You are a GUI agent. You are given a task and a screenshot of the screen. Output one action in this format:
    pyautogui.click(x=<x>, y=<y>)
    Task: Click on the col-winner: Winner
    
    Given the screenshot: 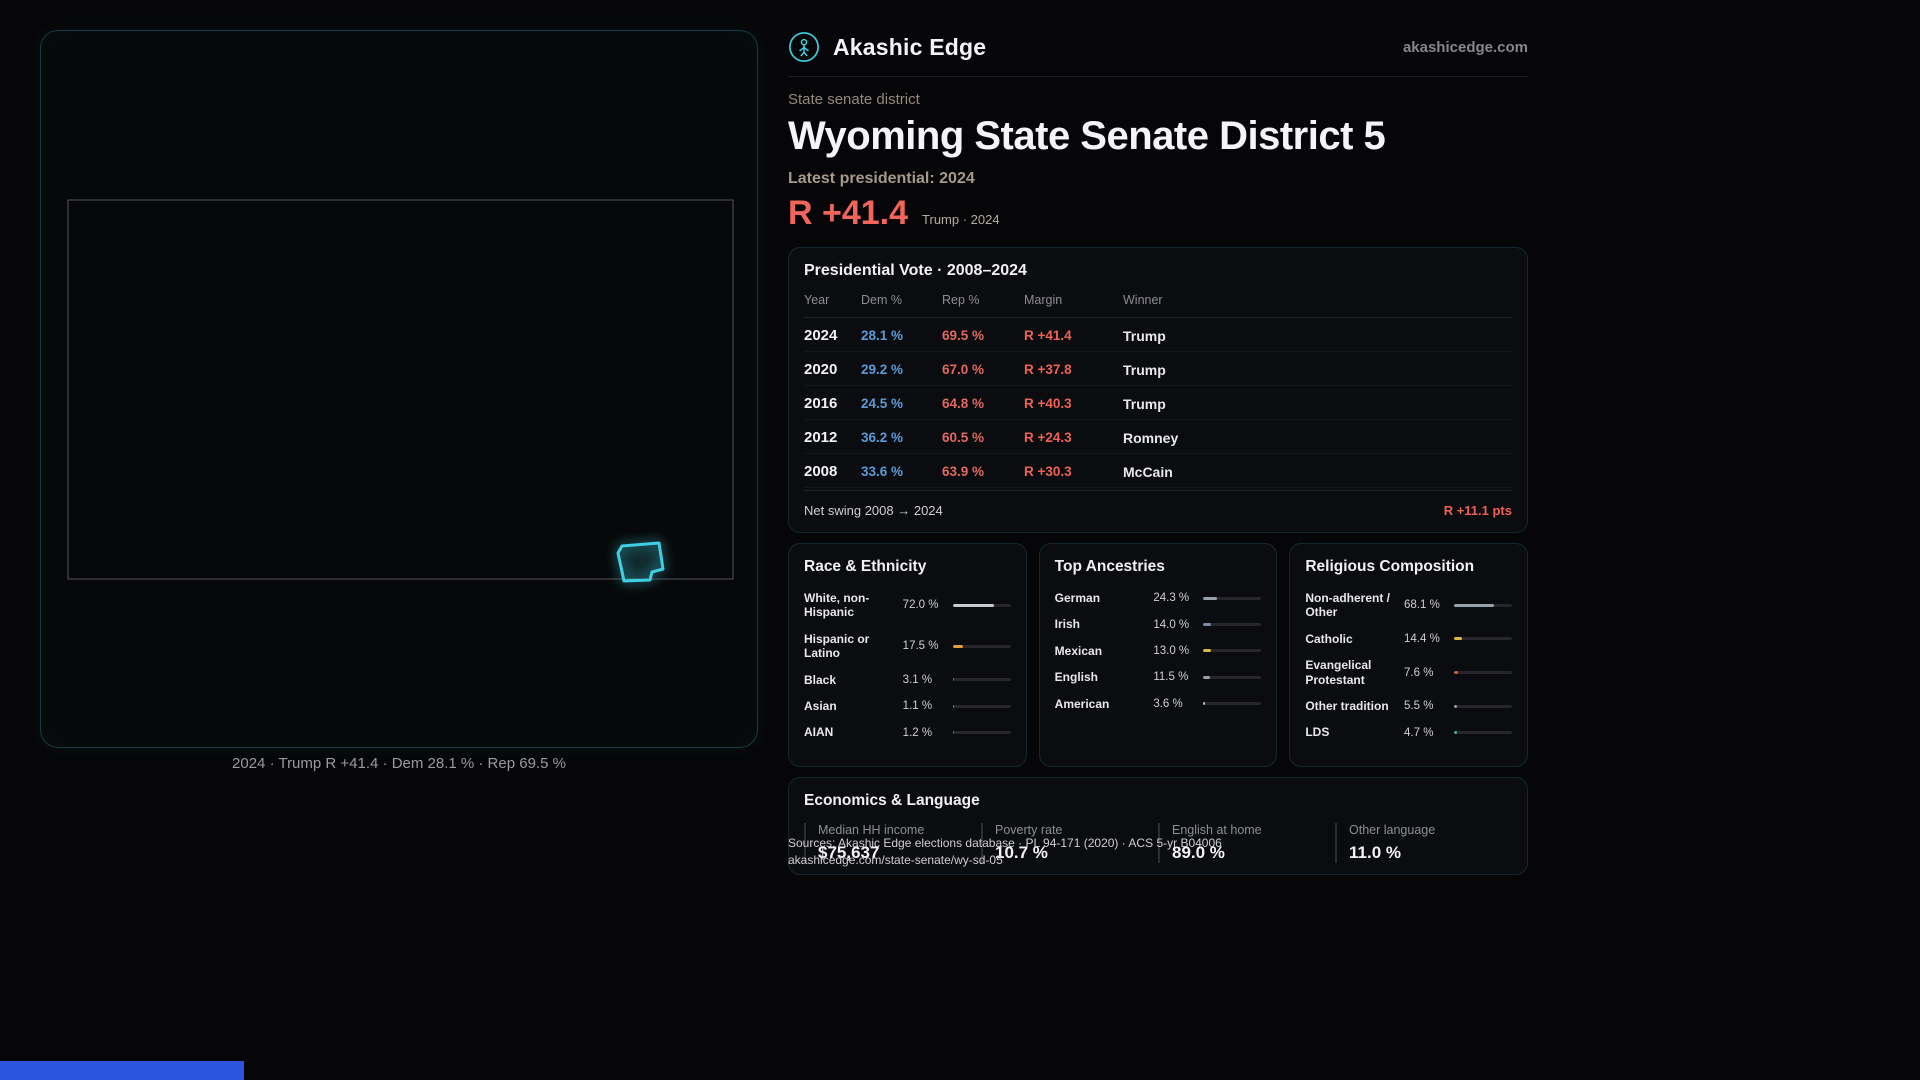 What is the action you would take?
    pyautogui.click(x=1143, y=300)
    